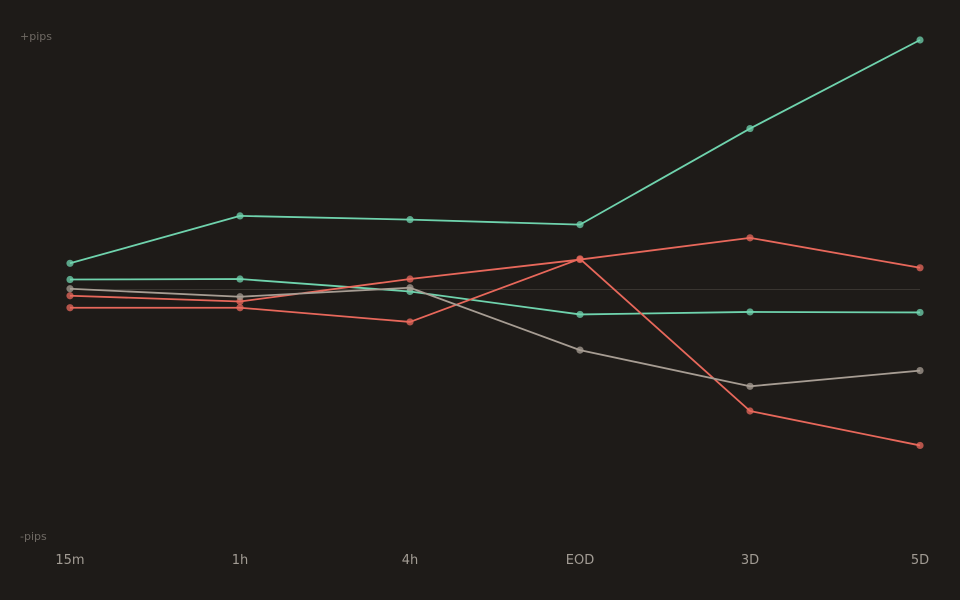 The width and height of the screenshot is (960, 600). Describe the element at coordinates (410, 560) in the screenshot. I see `x-tick-label: 4h` at that location.